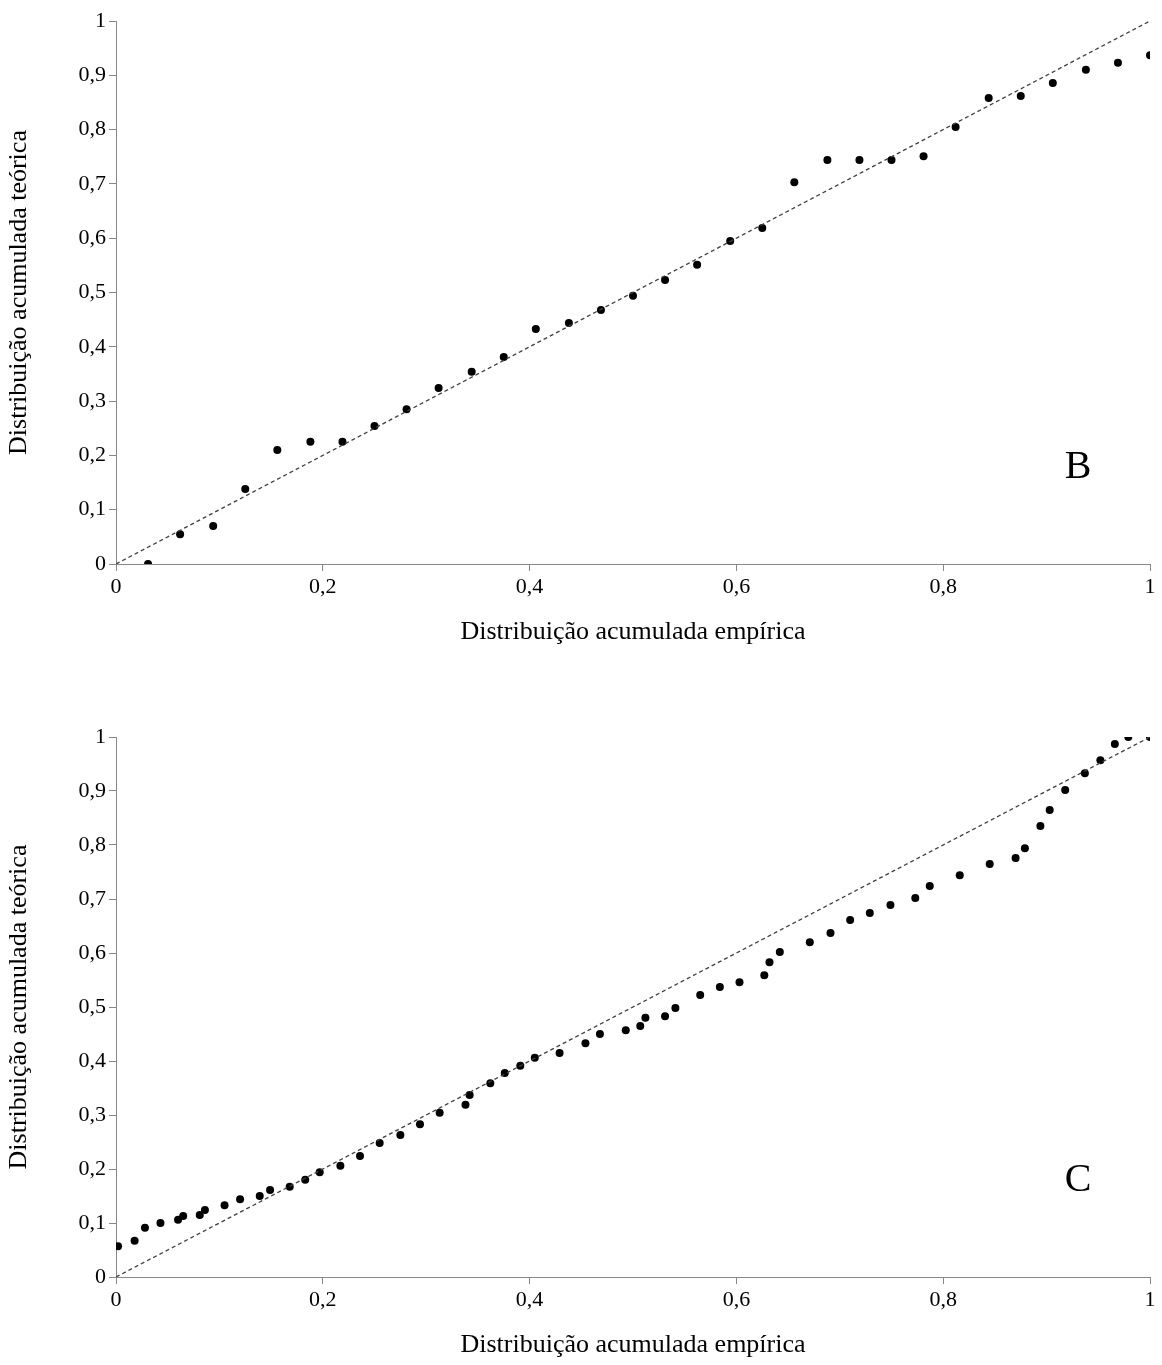 Image resolution: width=1162 pixels, height=1365 pixels. I want to click on annotation: C, so click(1078, 1177).